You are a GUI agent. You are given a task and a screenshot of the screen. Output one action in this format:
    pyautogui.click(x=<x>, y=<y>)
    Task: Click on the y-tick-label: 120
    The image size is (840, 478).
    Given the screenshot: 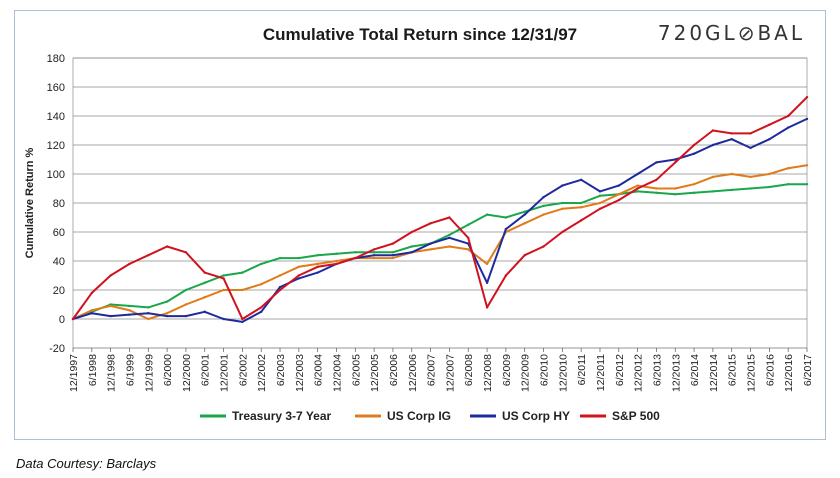 What is the action you would take?
    pyautogui.click(x=56, y=146)
    